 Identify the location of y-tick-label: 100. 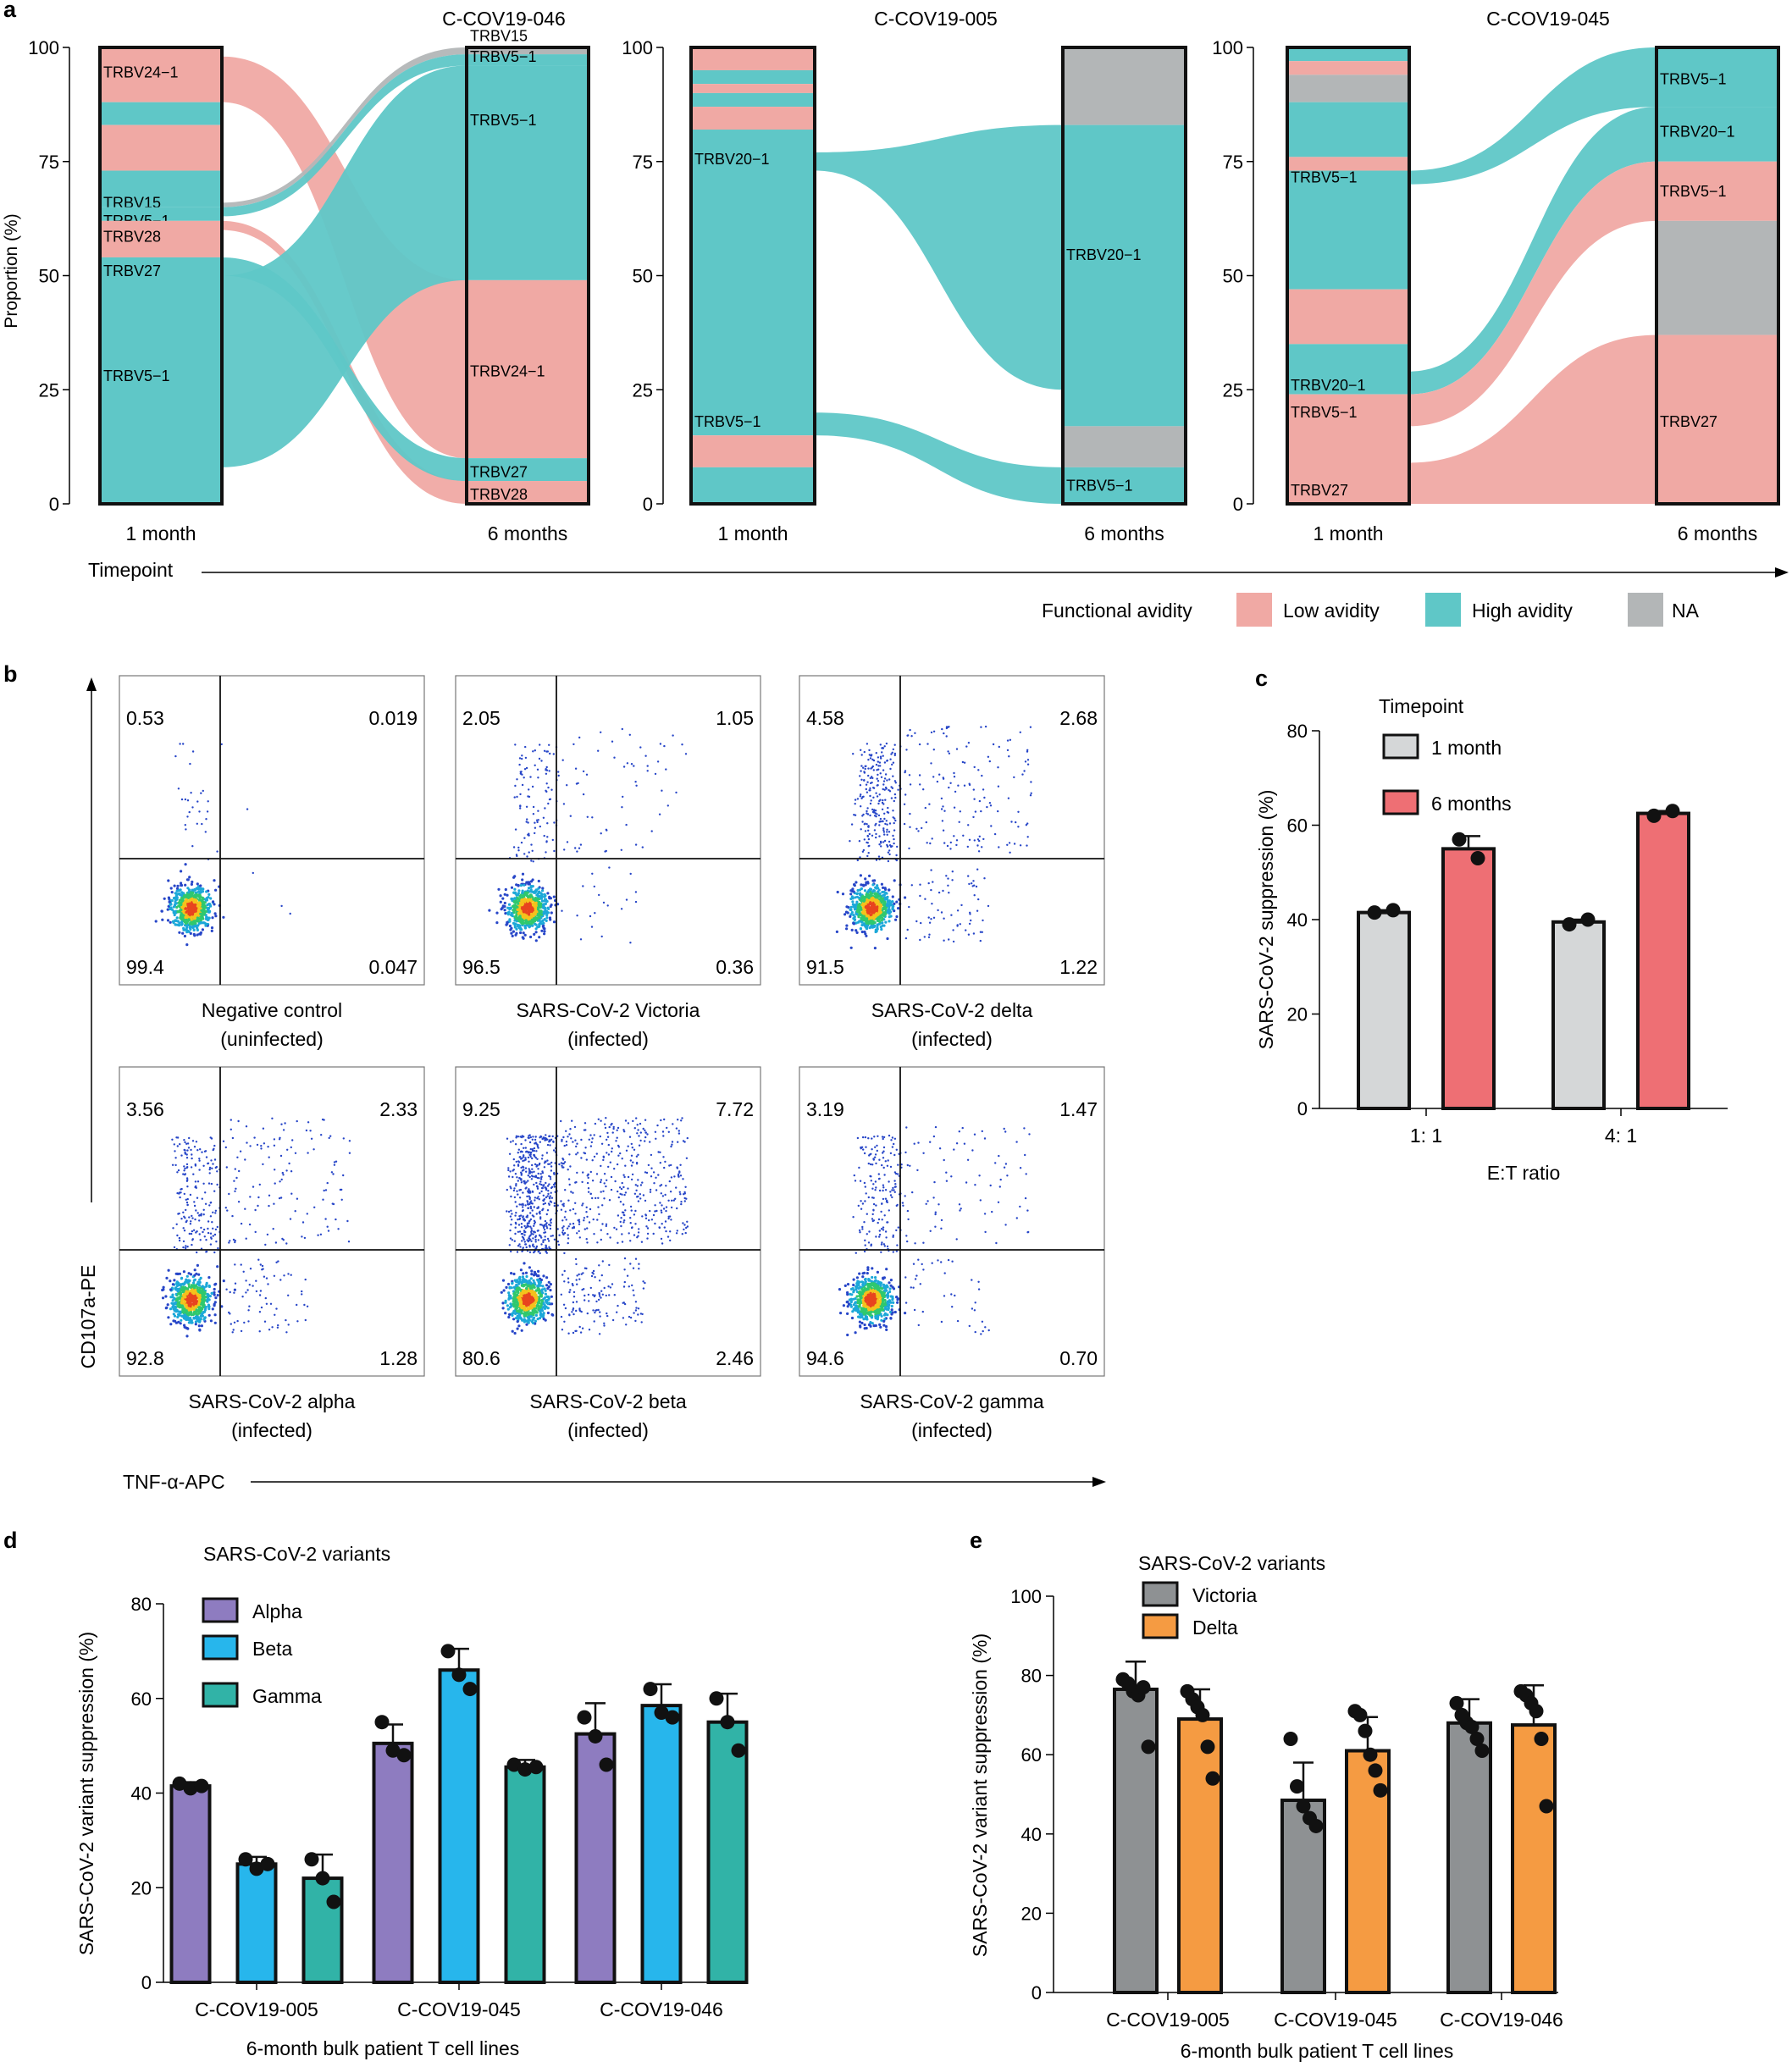
(1227, 47).